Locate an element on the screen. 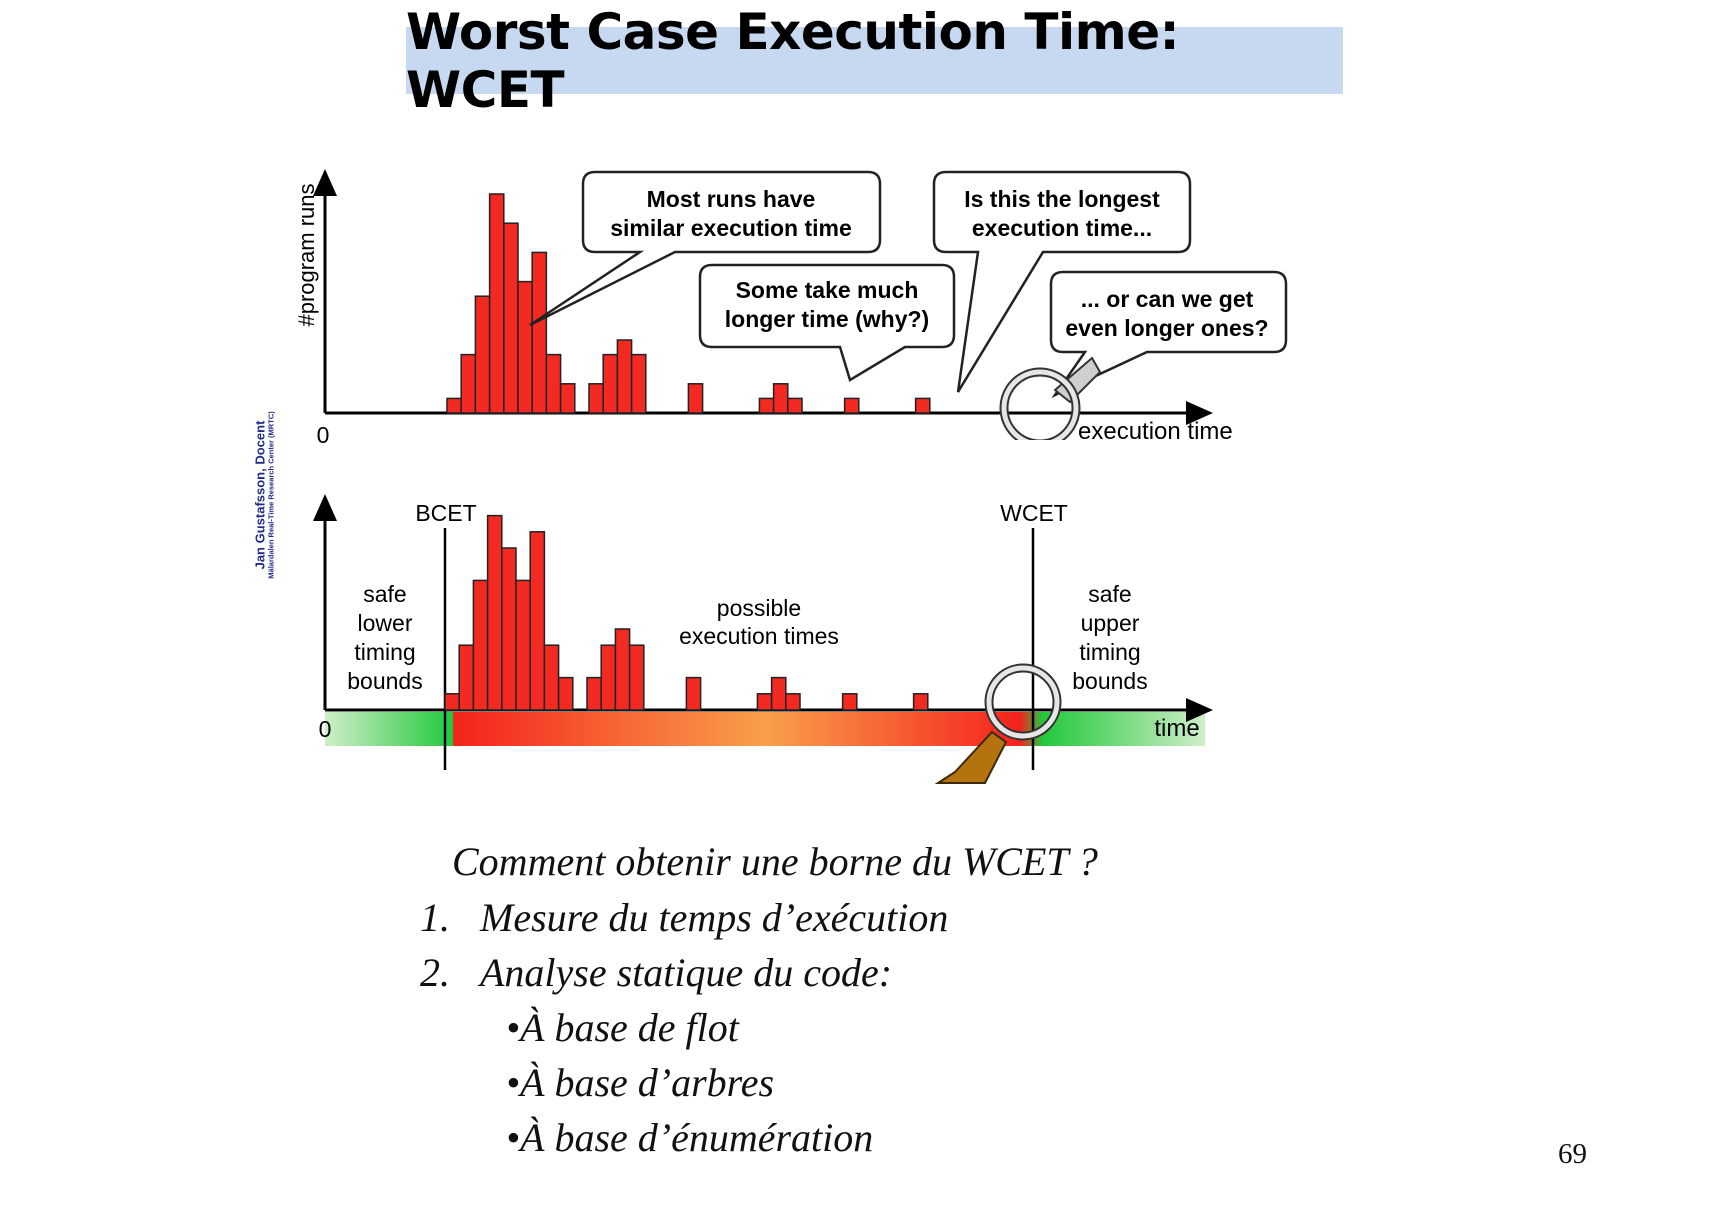  magnifier-icon is located at coordinates (1041, 413).